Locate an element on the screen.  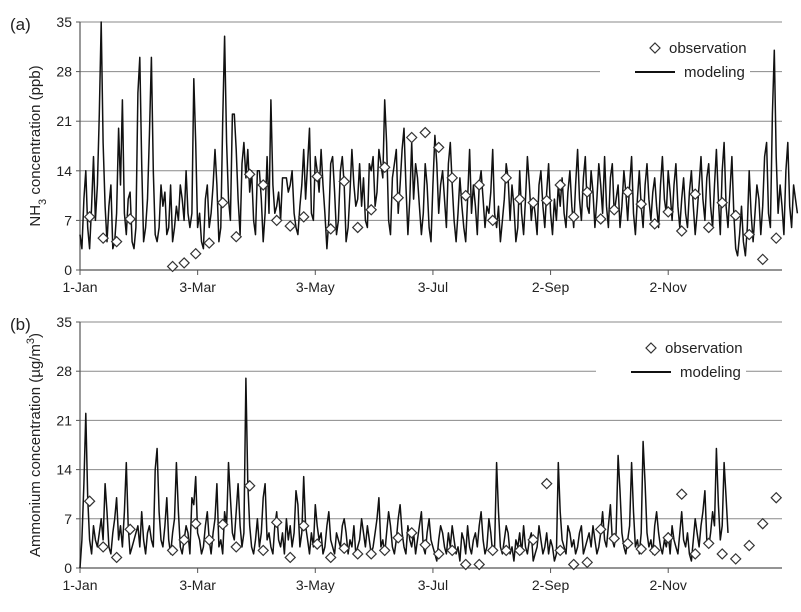
y-axis-title-main: Ammonium concentration (µg/m is located at coordinates (35, 450).